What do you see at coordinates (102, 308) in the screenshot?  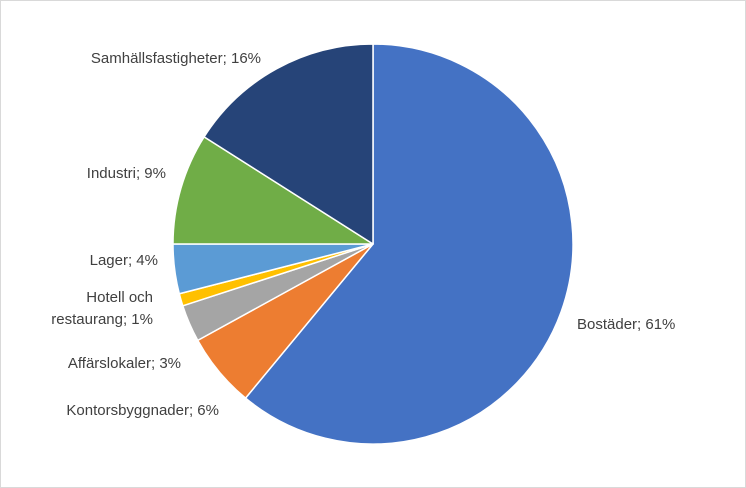 I see `slice-label-hotell-och-restaurang: Hotell och restaurang; 1%` at bounding box center [102, 308].